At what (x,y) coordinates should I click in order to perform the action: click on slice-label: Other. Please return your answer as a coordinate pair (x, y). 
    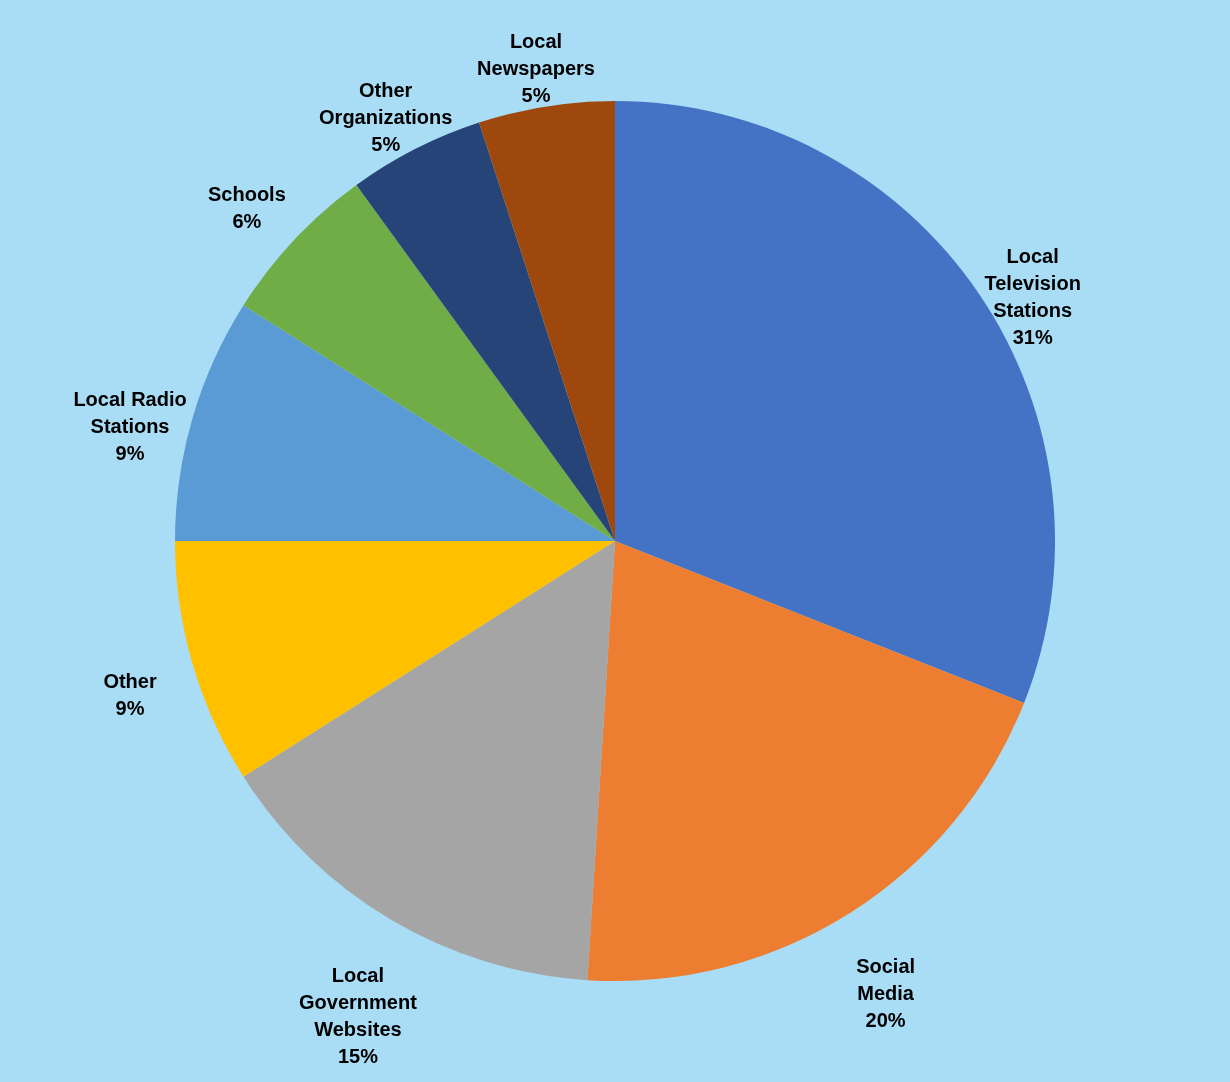
    Looking at the image, I should click on (130, 680).